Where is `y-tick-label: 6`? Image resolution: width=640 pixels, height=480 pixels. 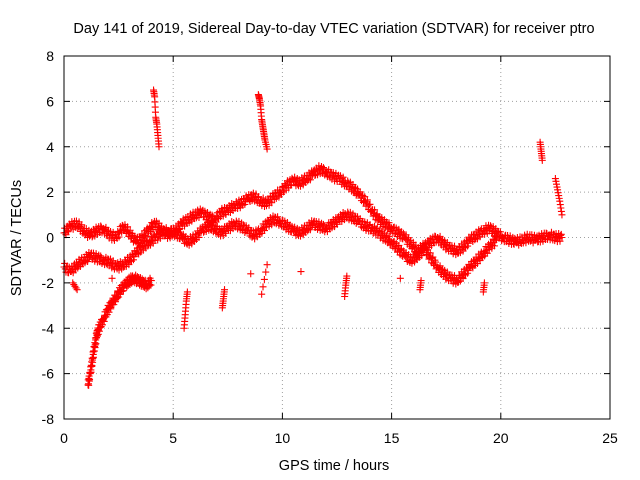 y-tick-label: 6 is located at coordinates (50, 101).